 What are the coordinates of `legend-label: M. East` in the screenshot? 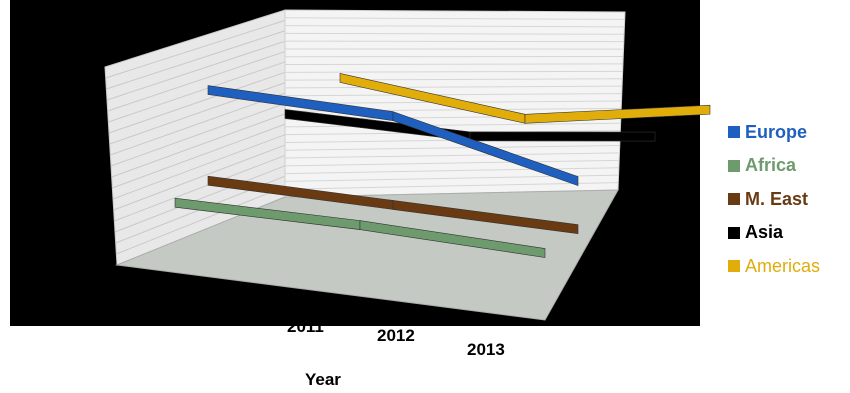 It's located at (777, 198).